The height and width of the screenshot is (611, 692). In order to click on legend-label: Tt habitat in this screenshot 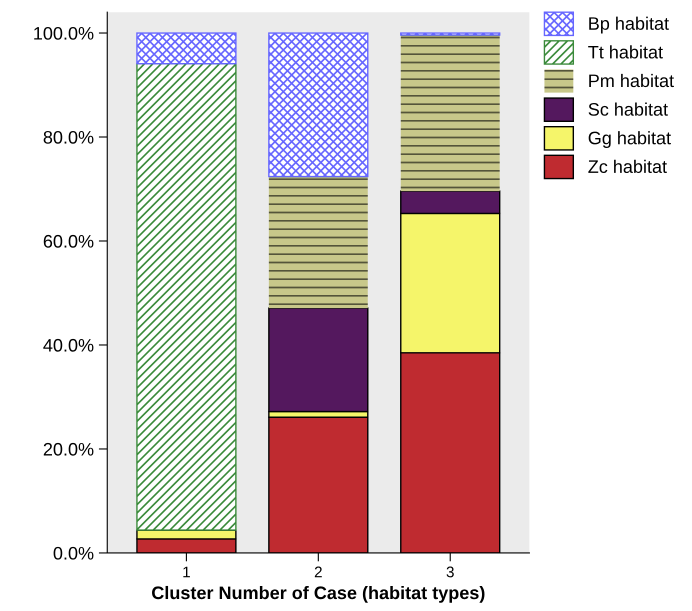, I will do `click(625, 52)`.